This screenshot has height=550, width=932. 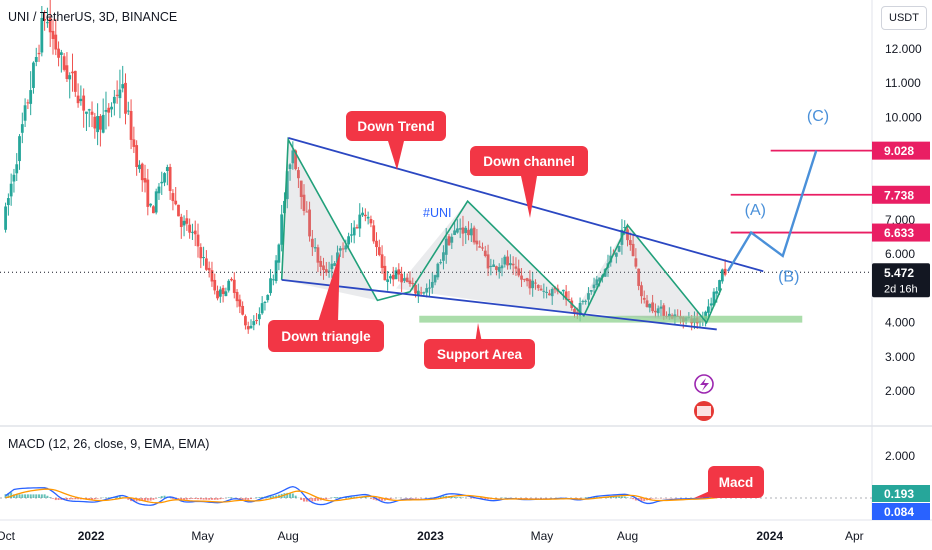 What do you see at coordinates (900, 391) in the screenshot?
I see `y-tick-label: 2.000` at bounding box center [900, 391].